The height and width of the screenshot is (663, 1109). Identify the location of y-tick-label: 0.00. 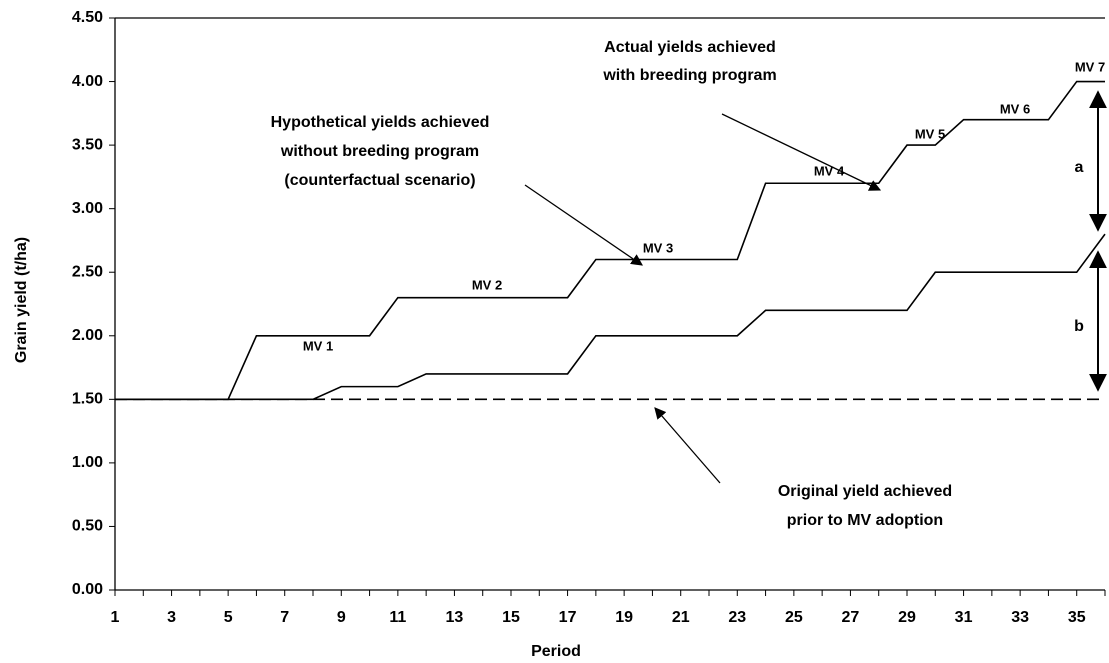
(87, 589).